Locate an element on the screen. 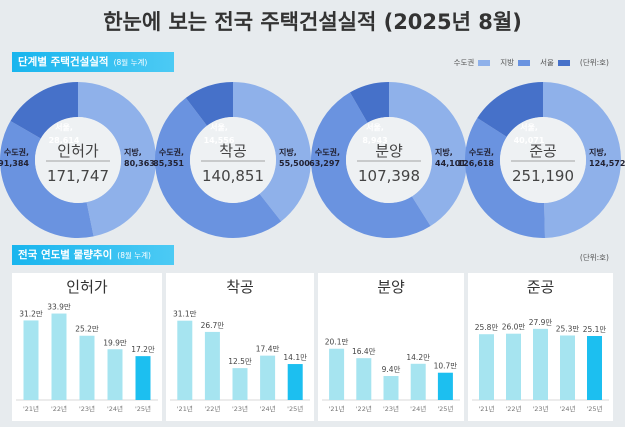 The width and height of the screenshot is (625, 427). bar-value-label: 33.9만 is located at coordinates (59, 307).